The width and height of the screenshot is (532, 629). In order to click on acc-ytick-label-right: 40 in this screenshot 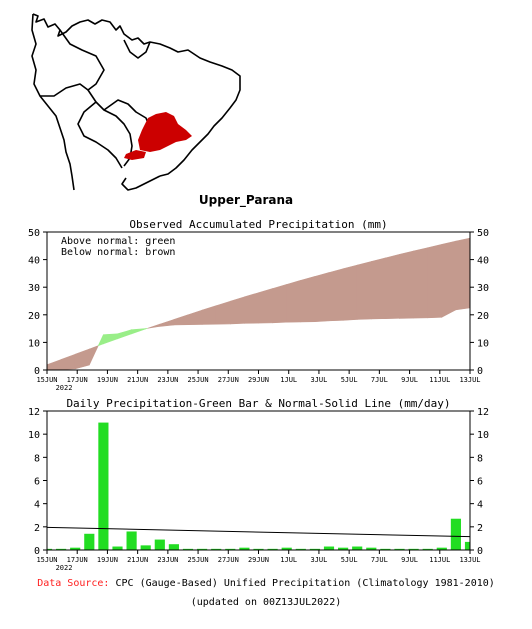, I will do `click(483, 261)`.